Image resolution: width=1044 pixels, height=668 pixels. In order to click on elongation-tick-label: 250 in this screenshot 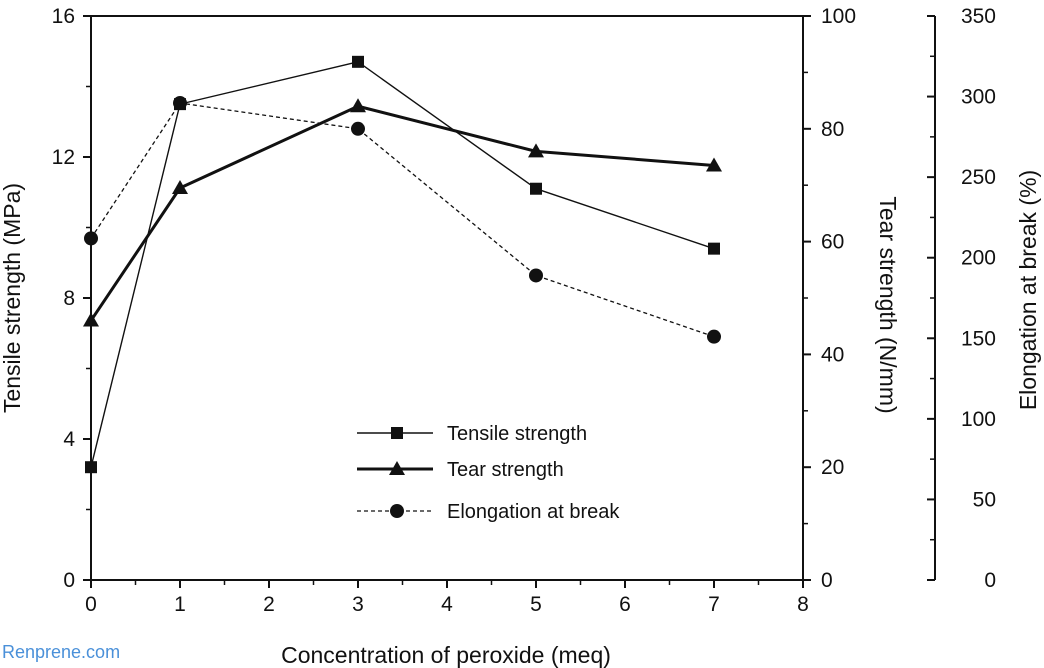, I will do `click(978, 177)`.